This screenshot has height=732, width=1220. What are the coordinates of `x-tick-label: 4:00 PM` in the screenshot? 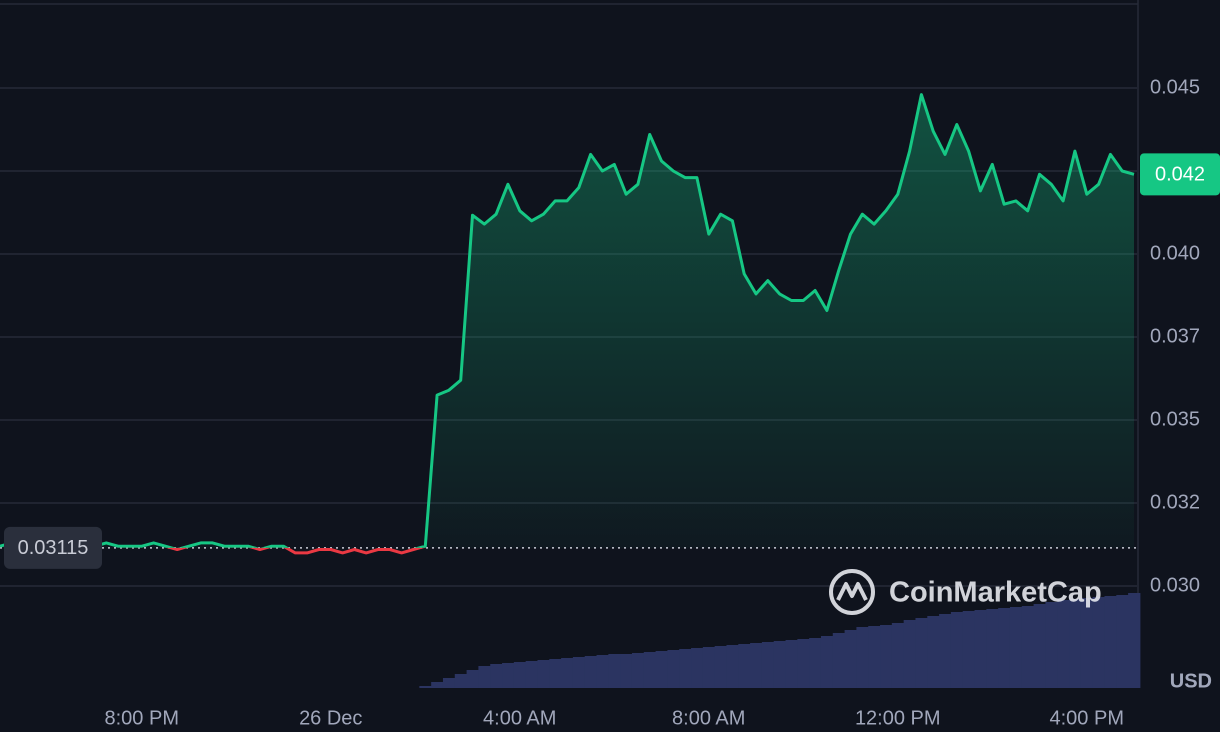 It's located at (1087, 718).